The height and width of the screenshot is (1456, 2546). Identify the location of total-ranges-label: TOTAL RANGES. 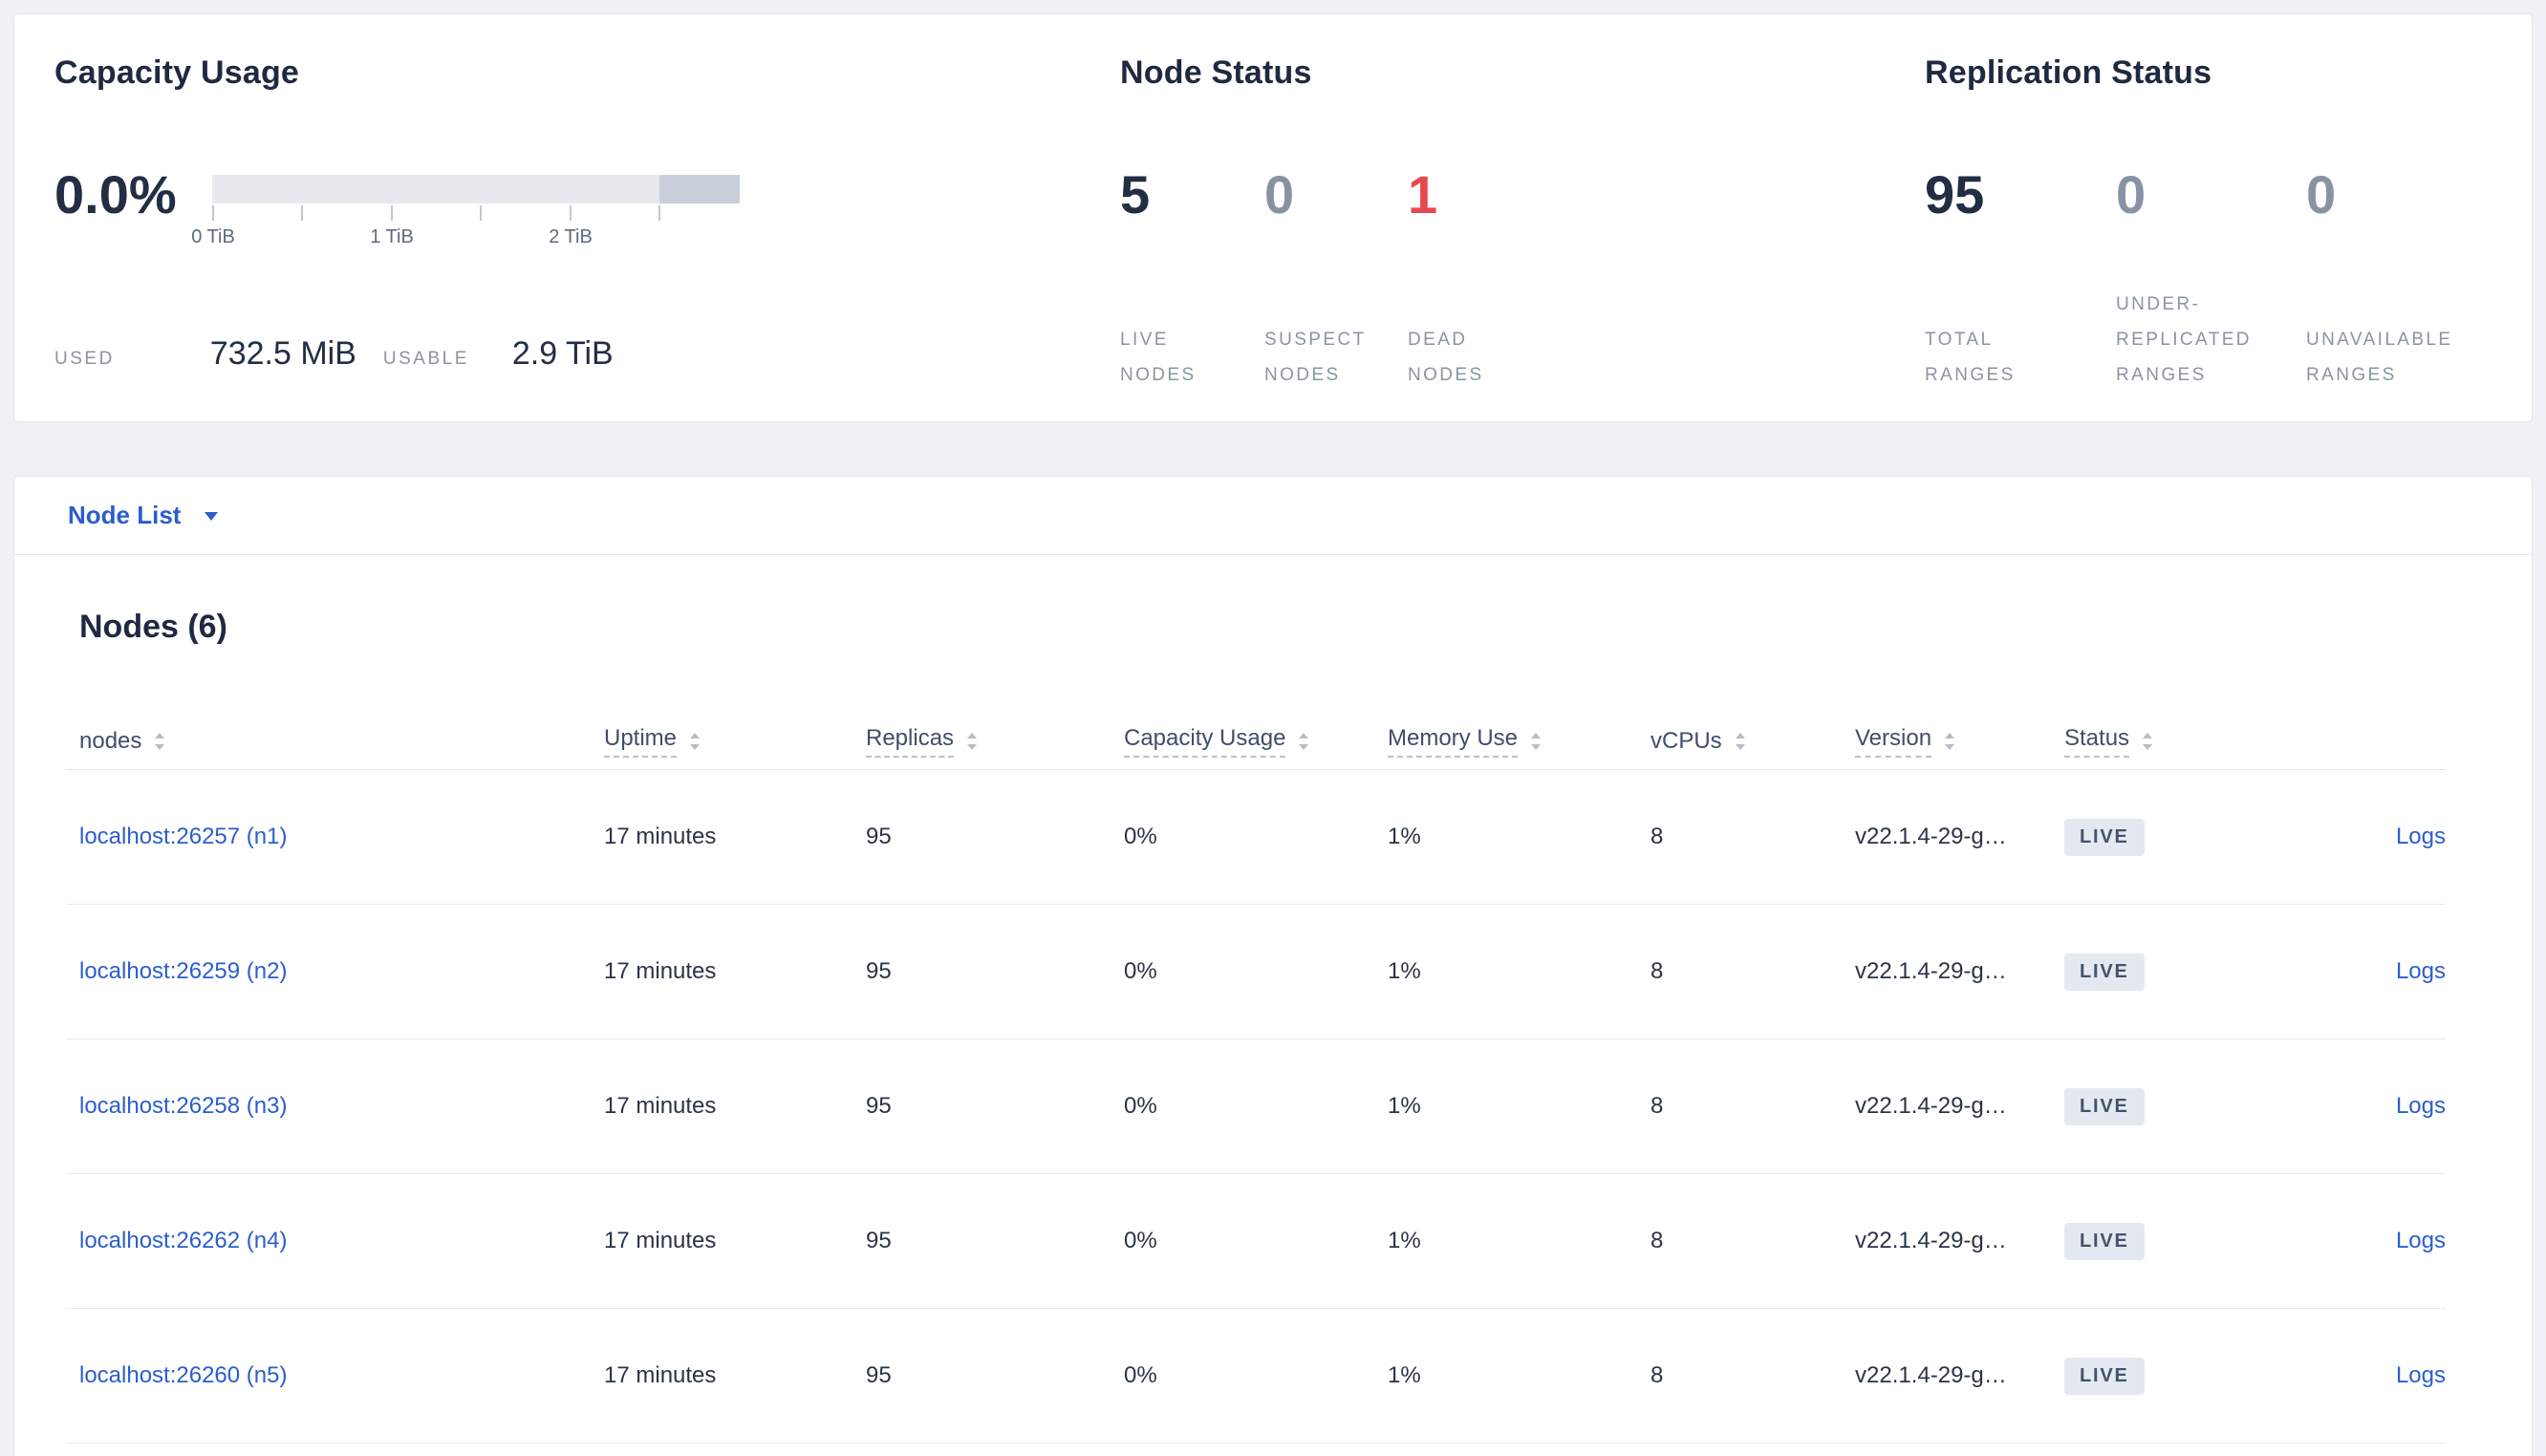
(1970, 358).